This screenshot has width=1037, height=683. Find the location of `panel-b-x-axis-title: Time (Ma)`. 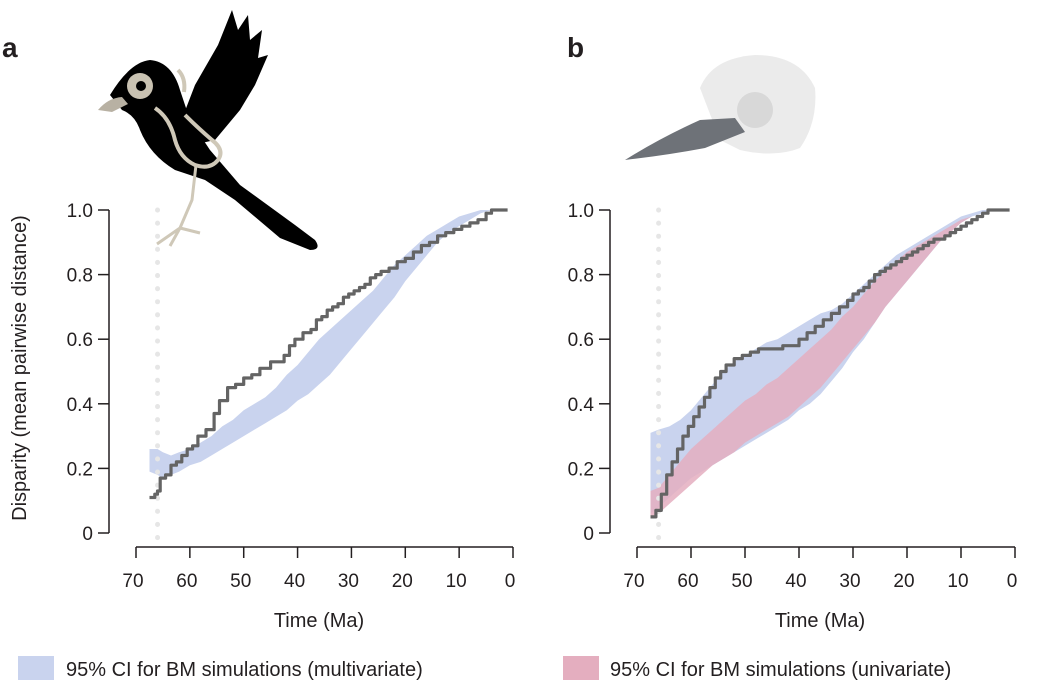

panel-b-x-axis-title: Time (Ma) is located at coordinates (820, 621).